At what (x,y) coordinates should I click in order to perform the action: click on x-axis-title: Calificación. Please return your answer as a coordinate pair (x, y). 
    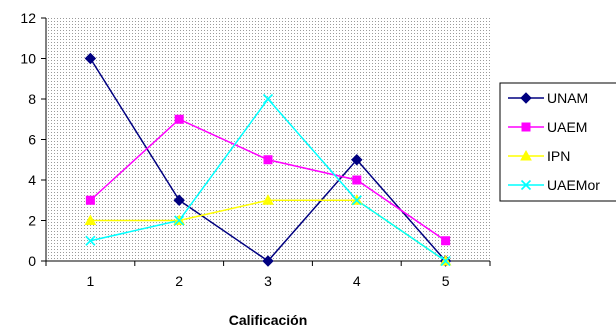
    Looking at the image, I should click on (268, 318).